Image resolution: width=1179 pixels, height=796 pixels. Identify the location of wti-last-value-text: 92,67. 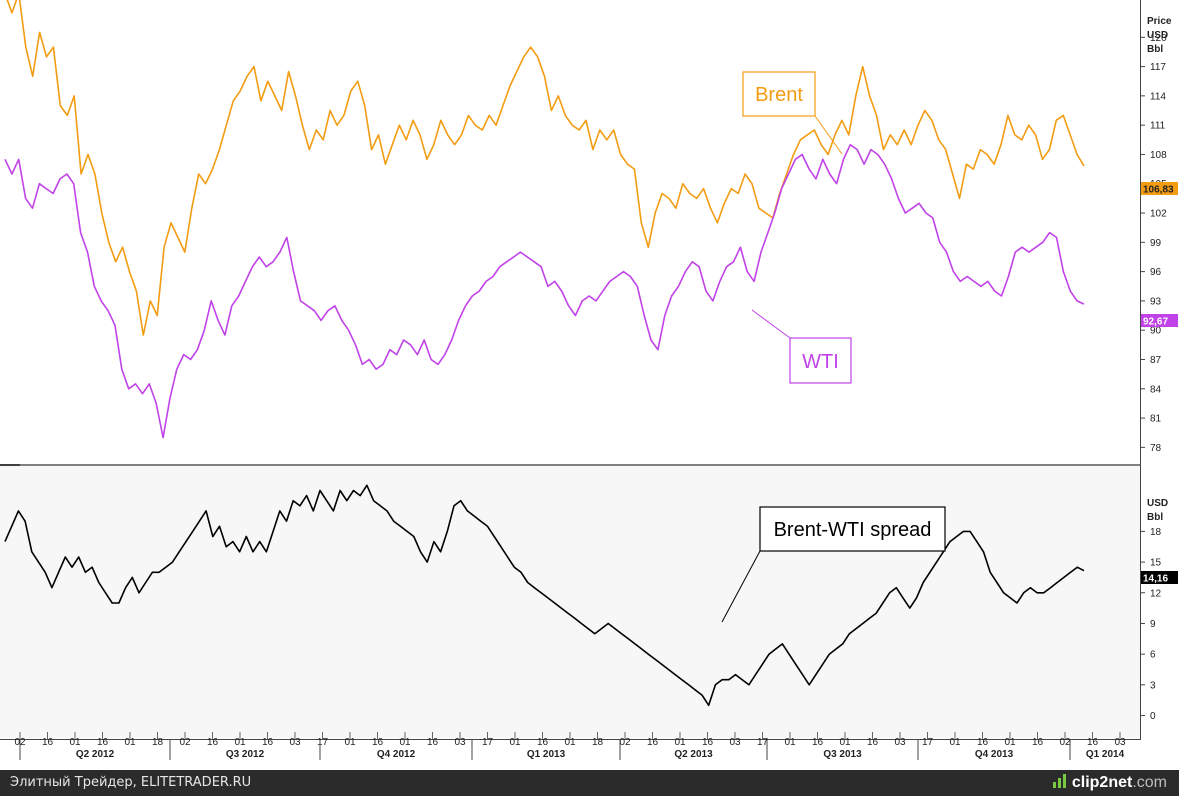
(1155, 322).